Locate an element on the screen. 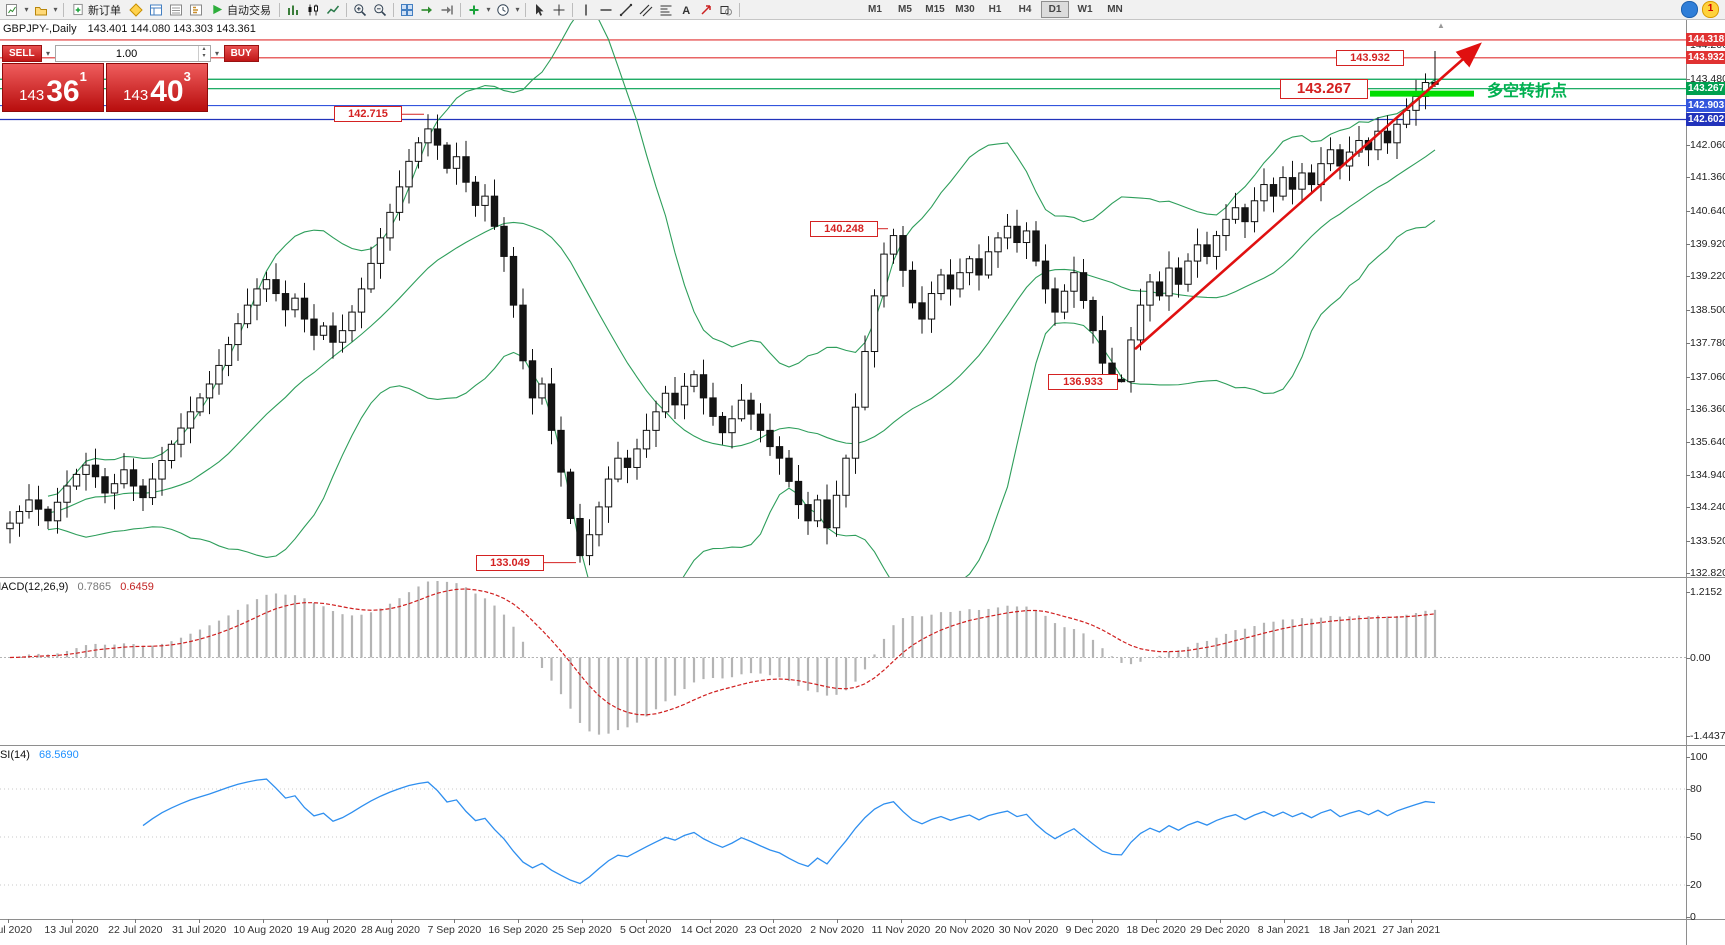 The image size is (1725, 945). auto-trading-label: 自动交易 is located at coordinates (249, 10).